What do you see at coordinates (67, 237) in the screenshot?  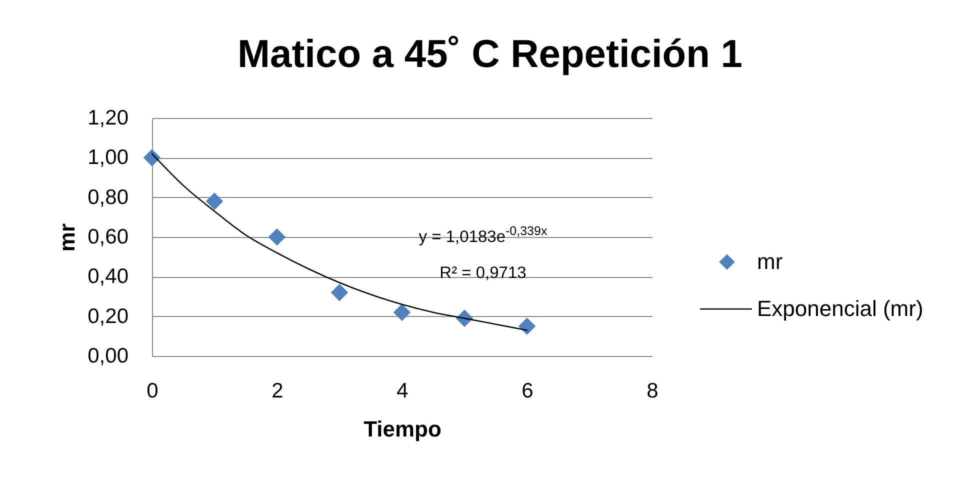 I see `y-axis-title: mr` at bounding box center [67, 237].